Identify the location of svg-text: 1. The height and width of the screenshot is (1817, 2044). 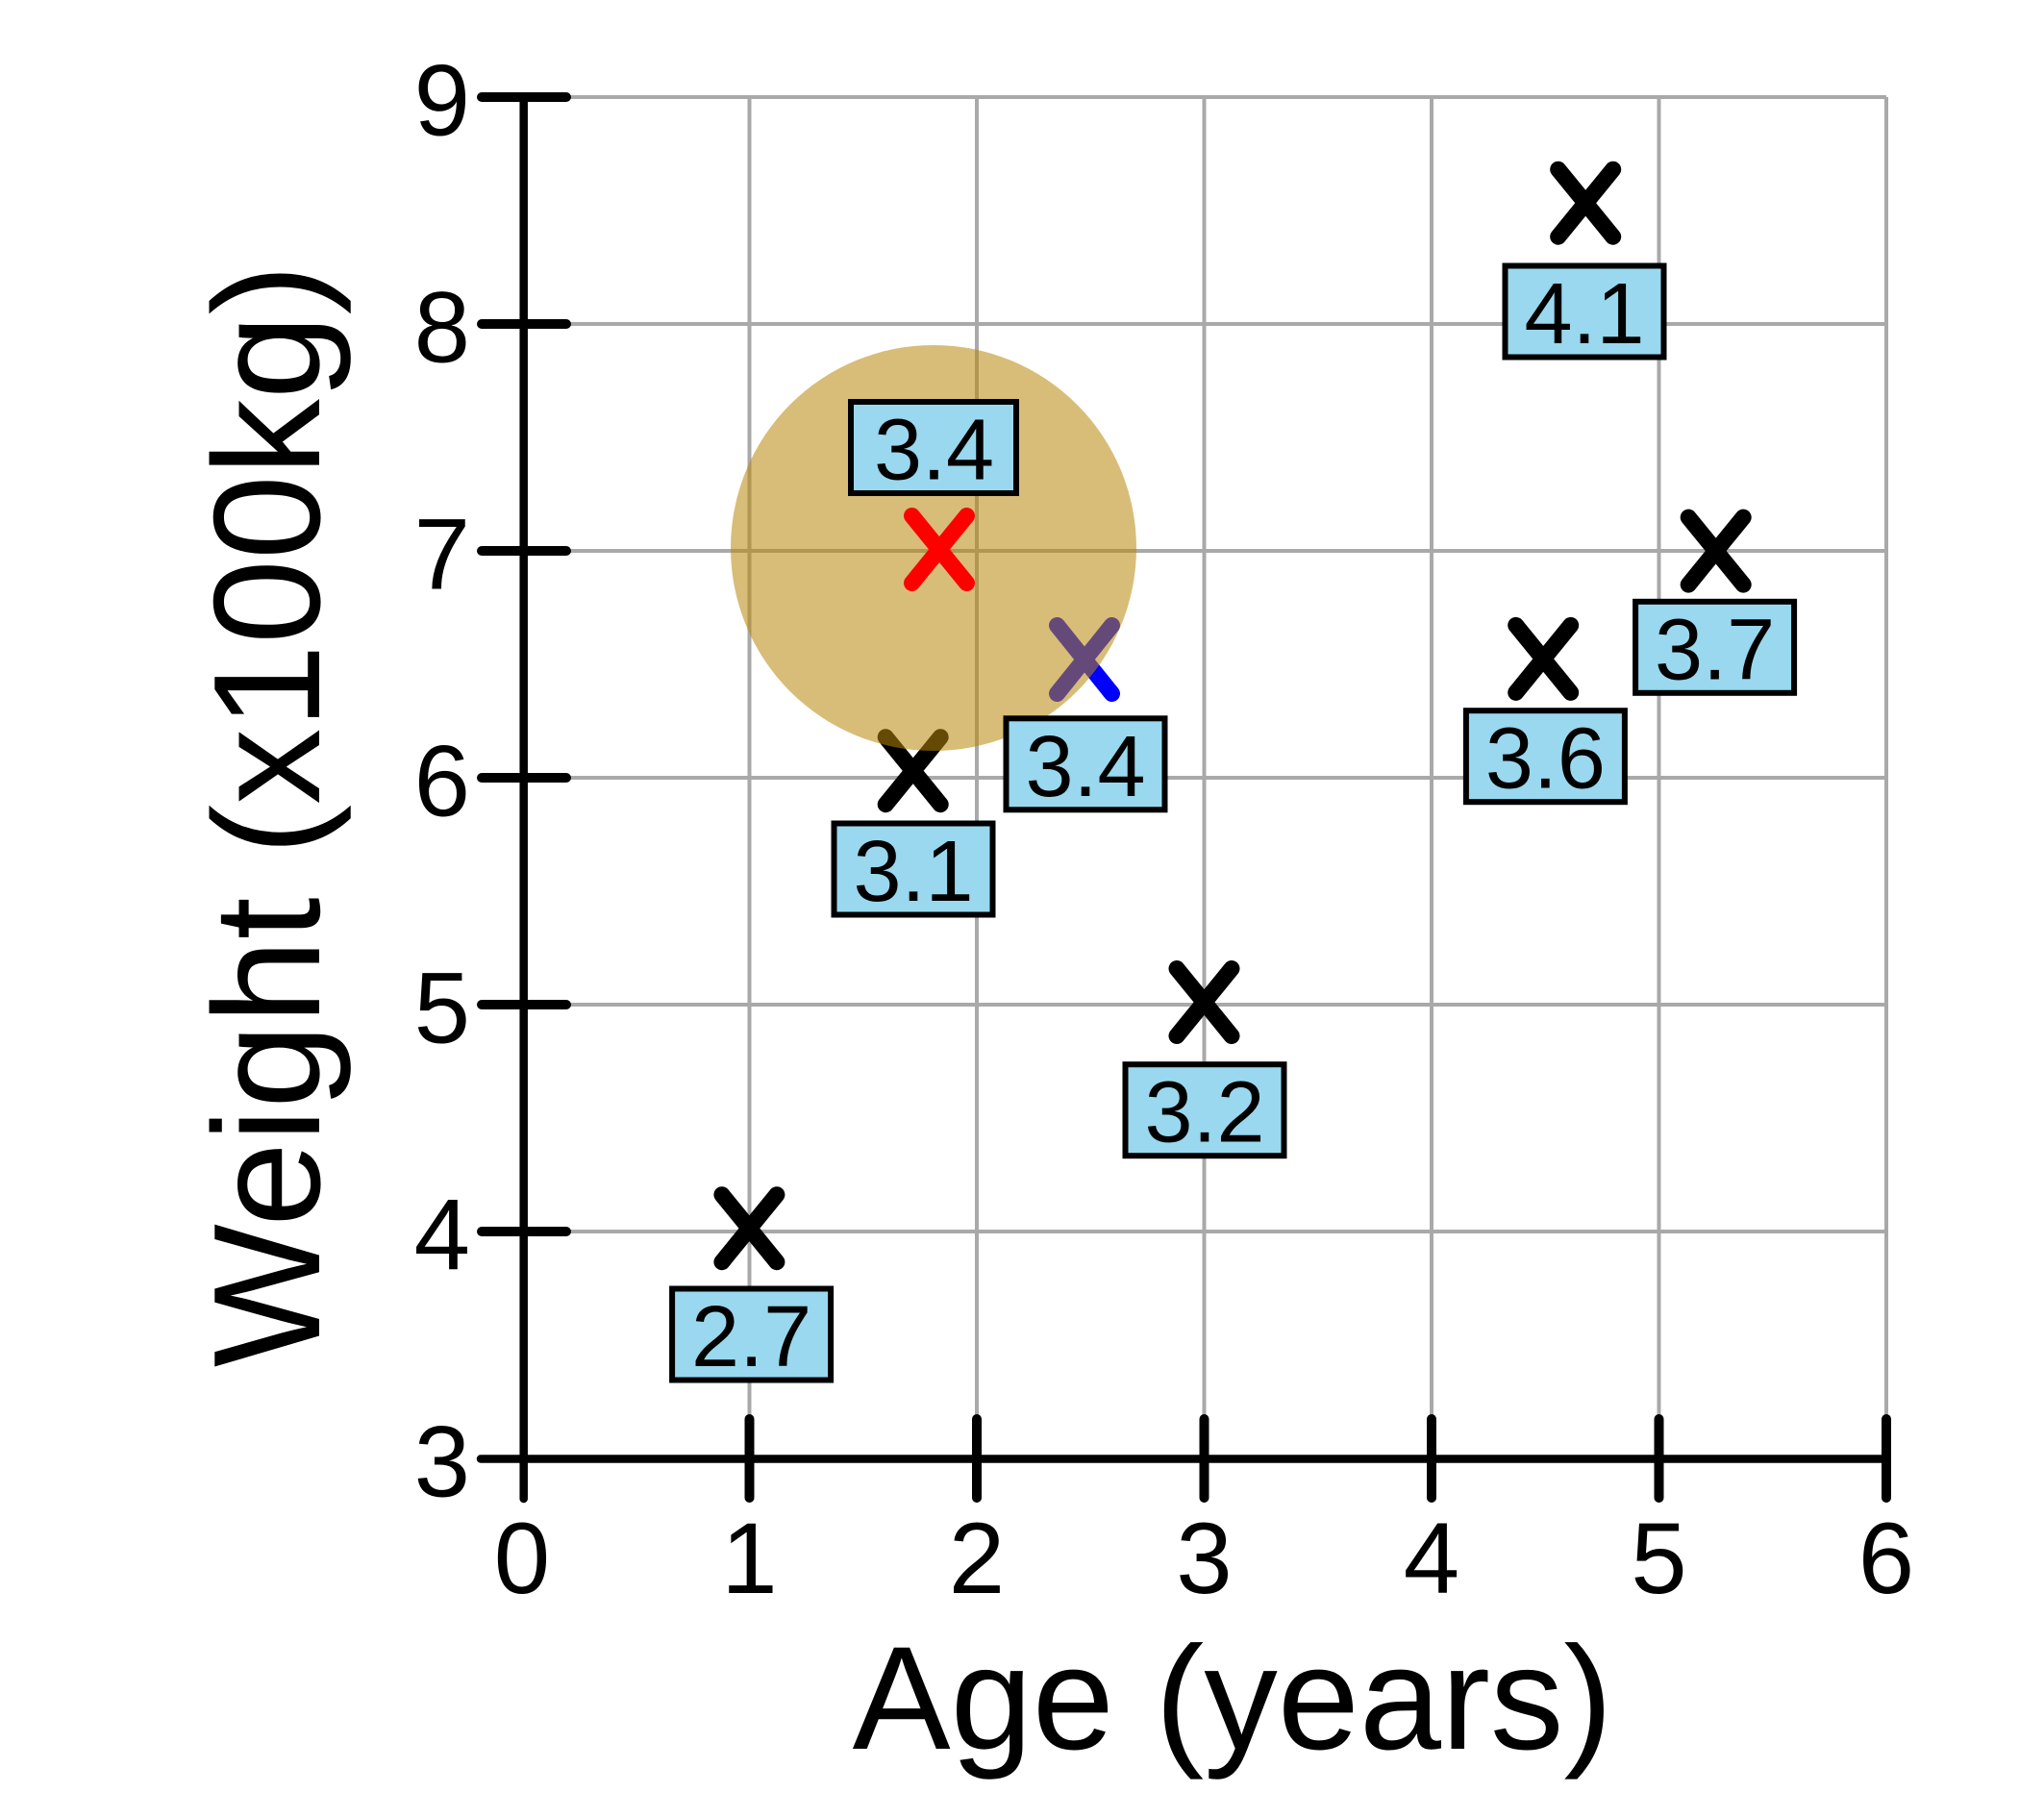
(749, 1559).